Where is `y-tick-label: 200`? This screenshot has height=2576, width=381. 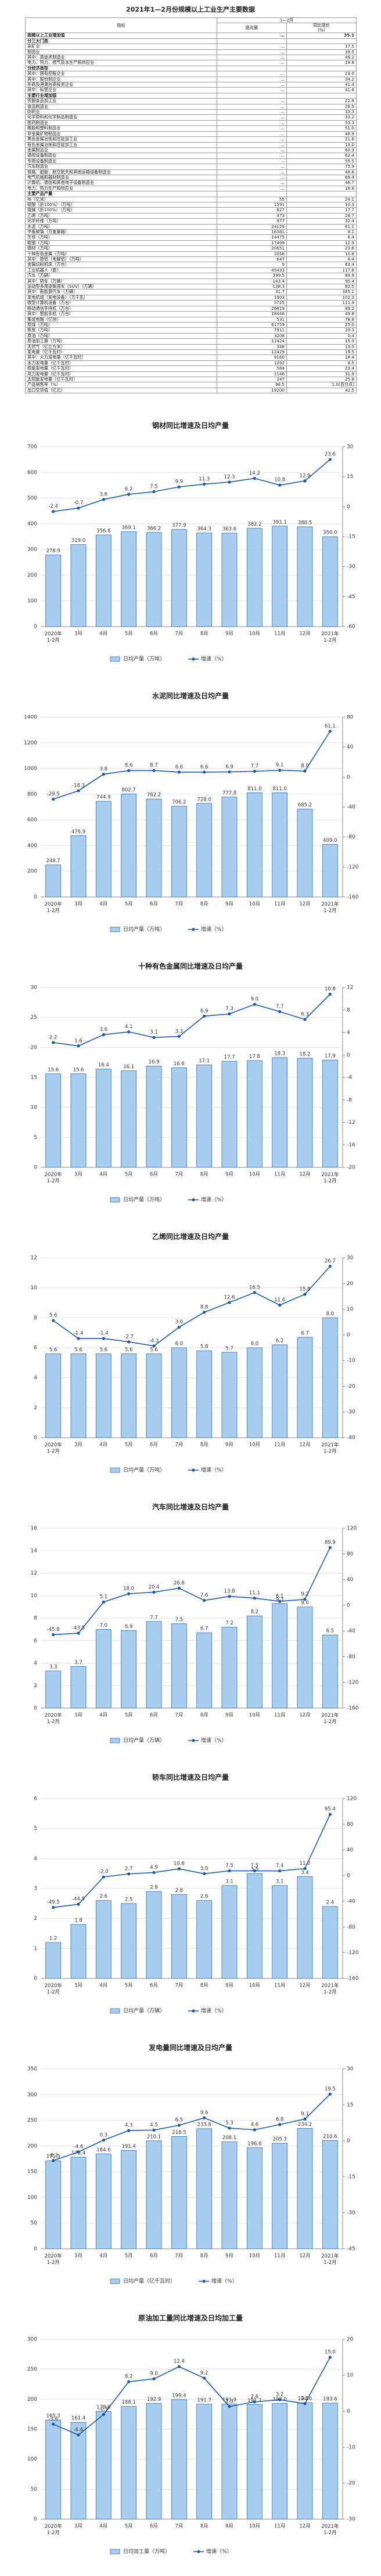
y-tick-label: 200 is located at coordinates (32, 575).